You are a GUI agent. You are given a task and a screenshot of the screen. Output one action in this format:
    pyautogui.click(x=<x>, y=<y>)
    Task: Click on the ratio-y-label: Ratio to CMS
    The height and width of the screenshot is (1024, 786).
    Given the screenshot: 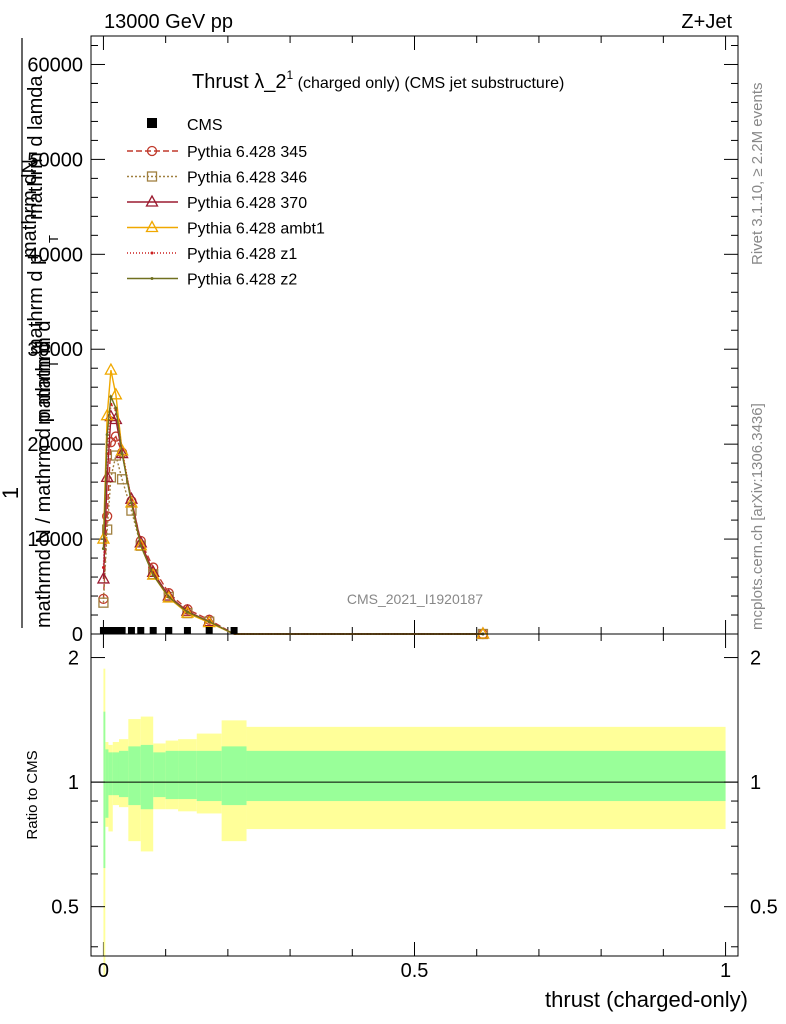 What is the action you would take?
    pyautogui.click(x=32, y=794)
    